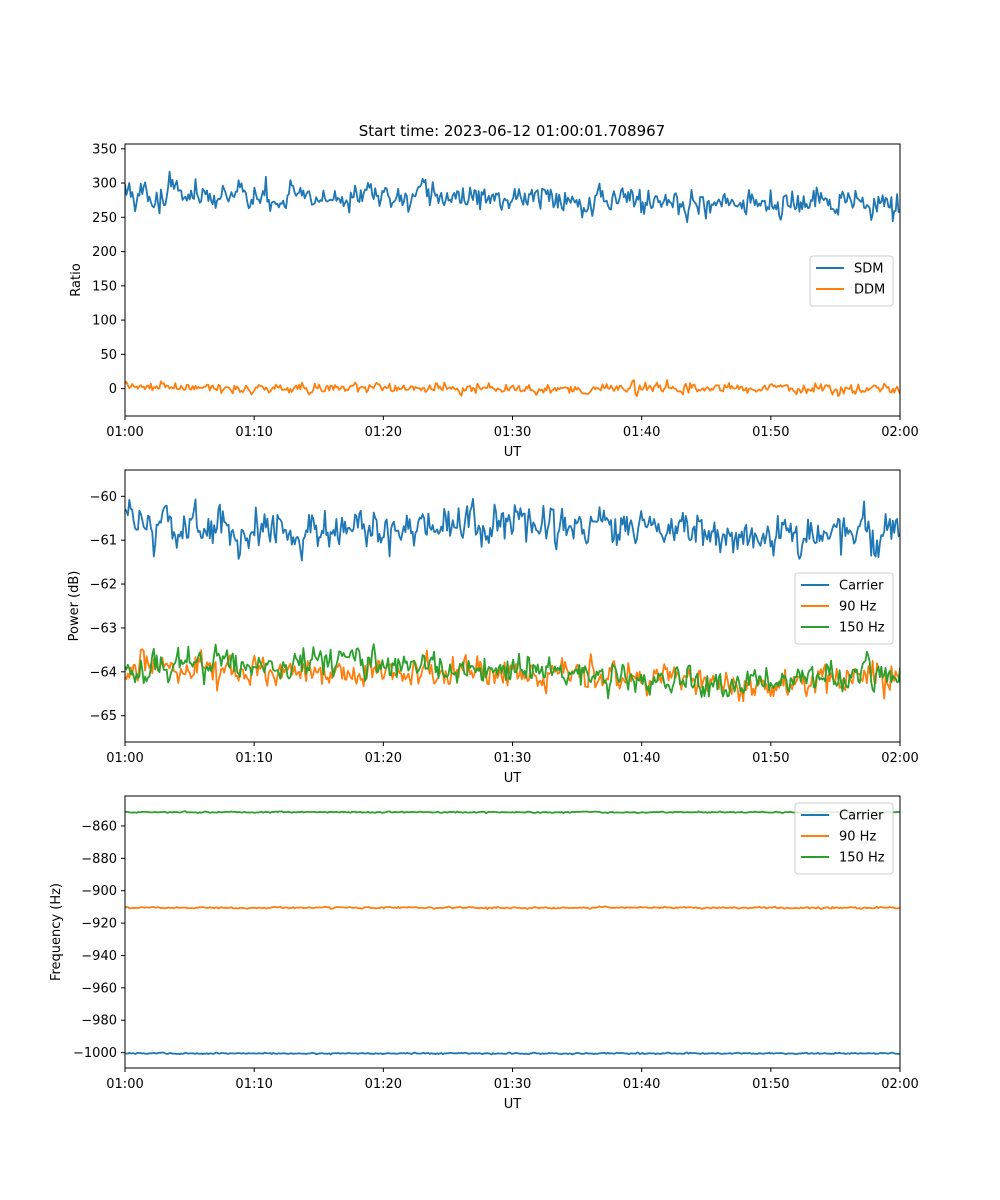  Describe the element at coordinates (99, 956) in the screenshot. I see `y-tick-label: −940` at that location.